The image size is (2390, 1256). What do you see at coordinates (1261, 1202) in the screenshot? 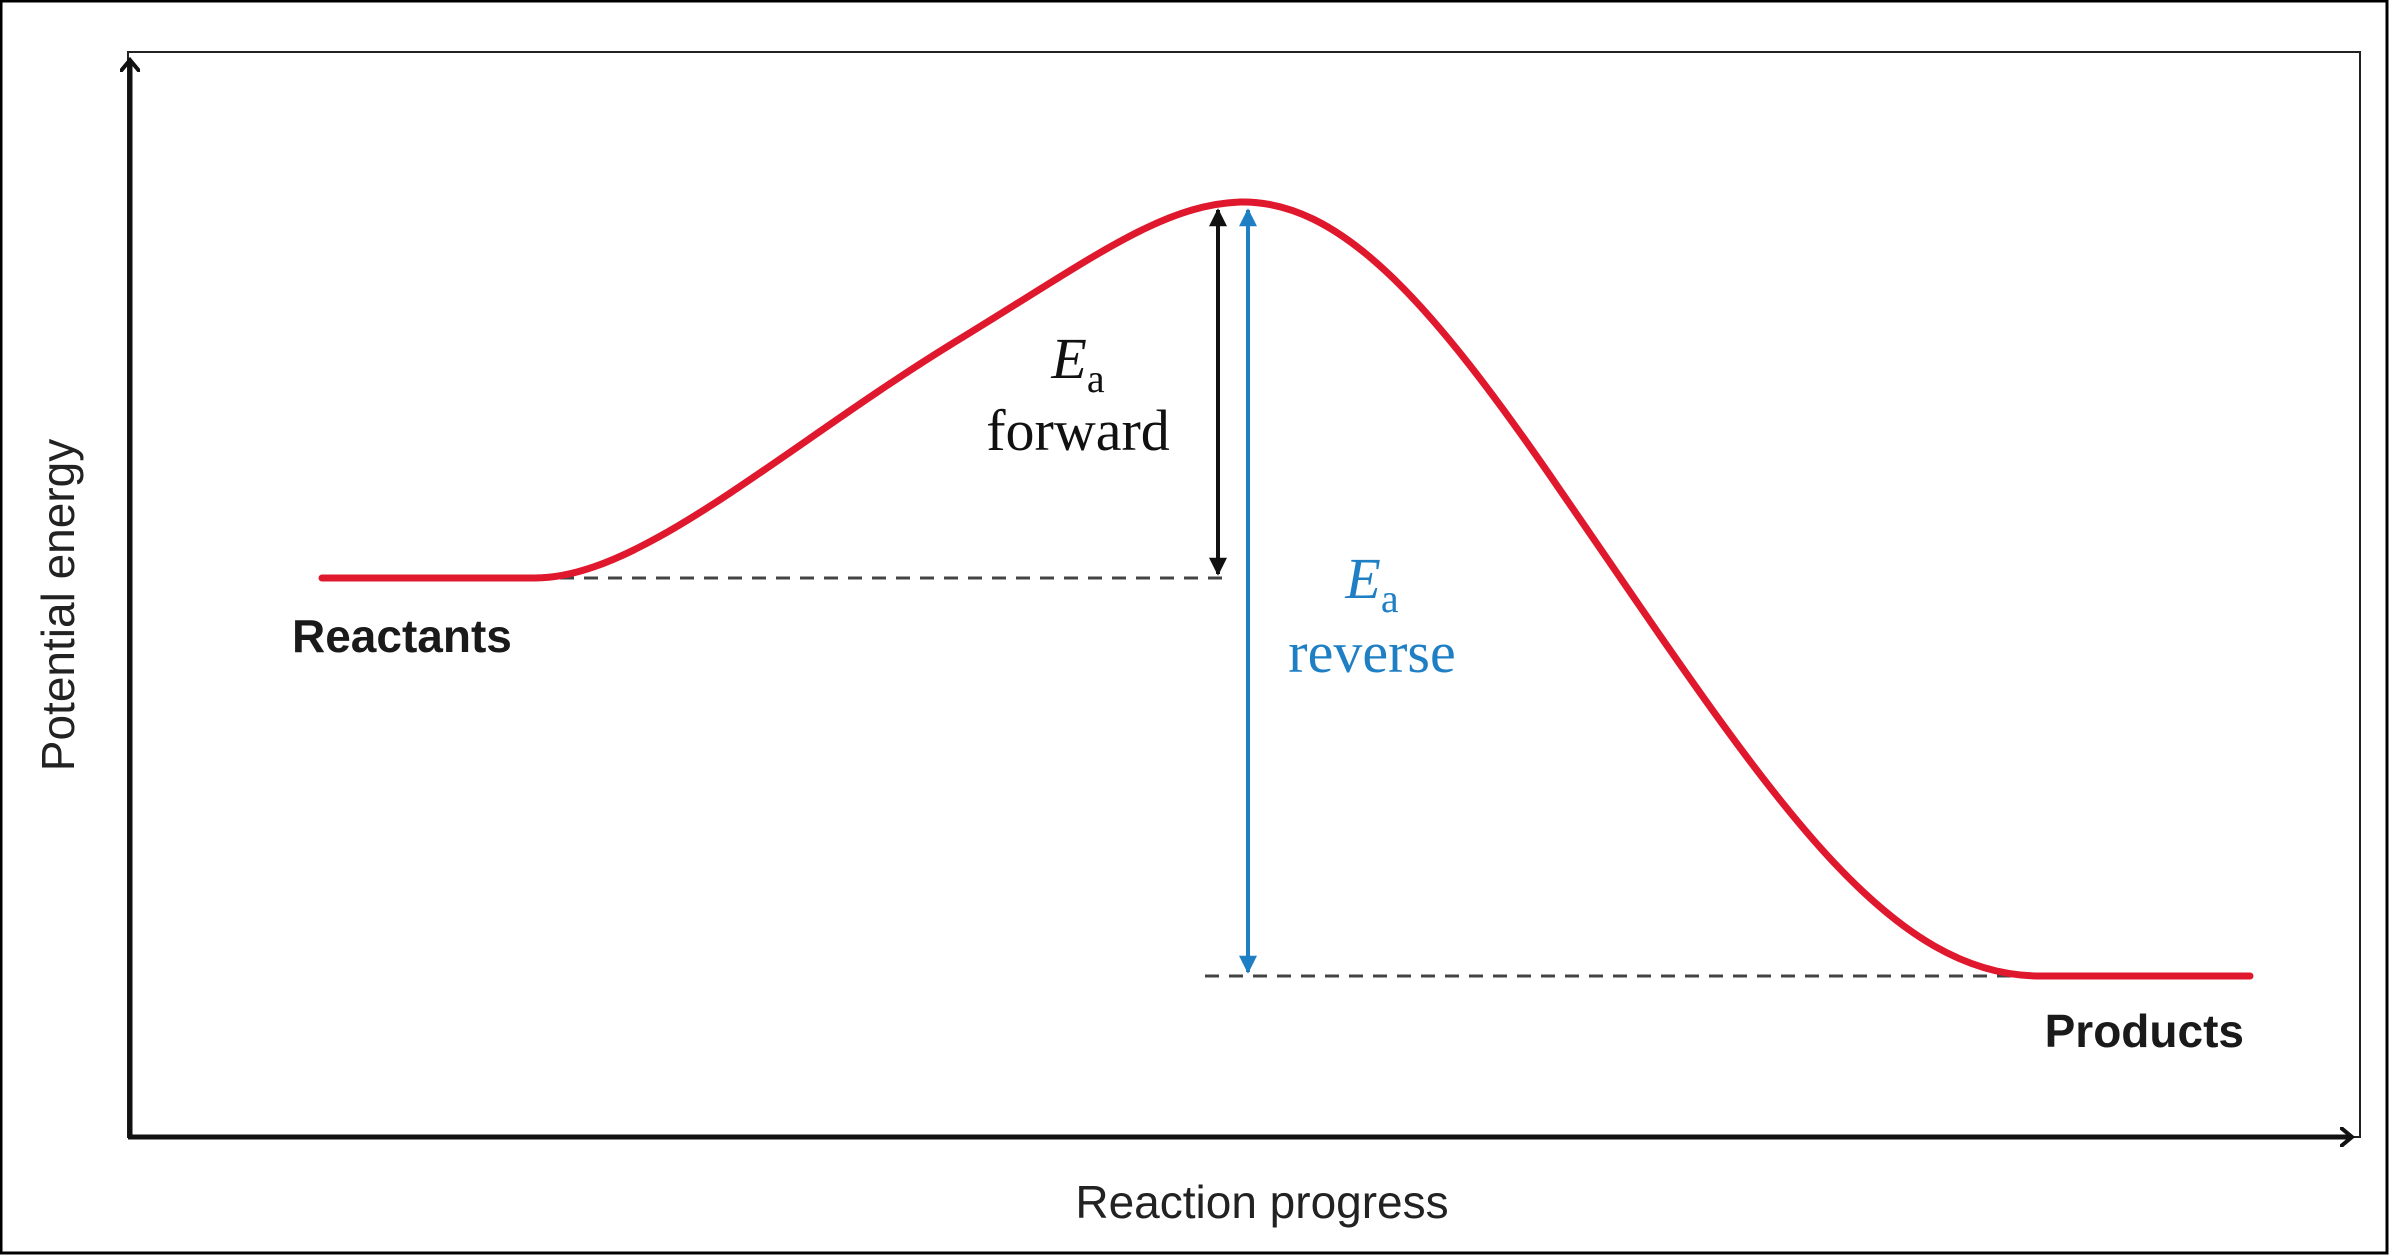
I see `x-axis-label: Reaction progress` at bounding box center [1261, 1202].